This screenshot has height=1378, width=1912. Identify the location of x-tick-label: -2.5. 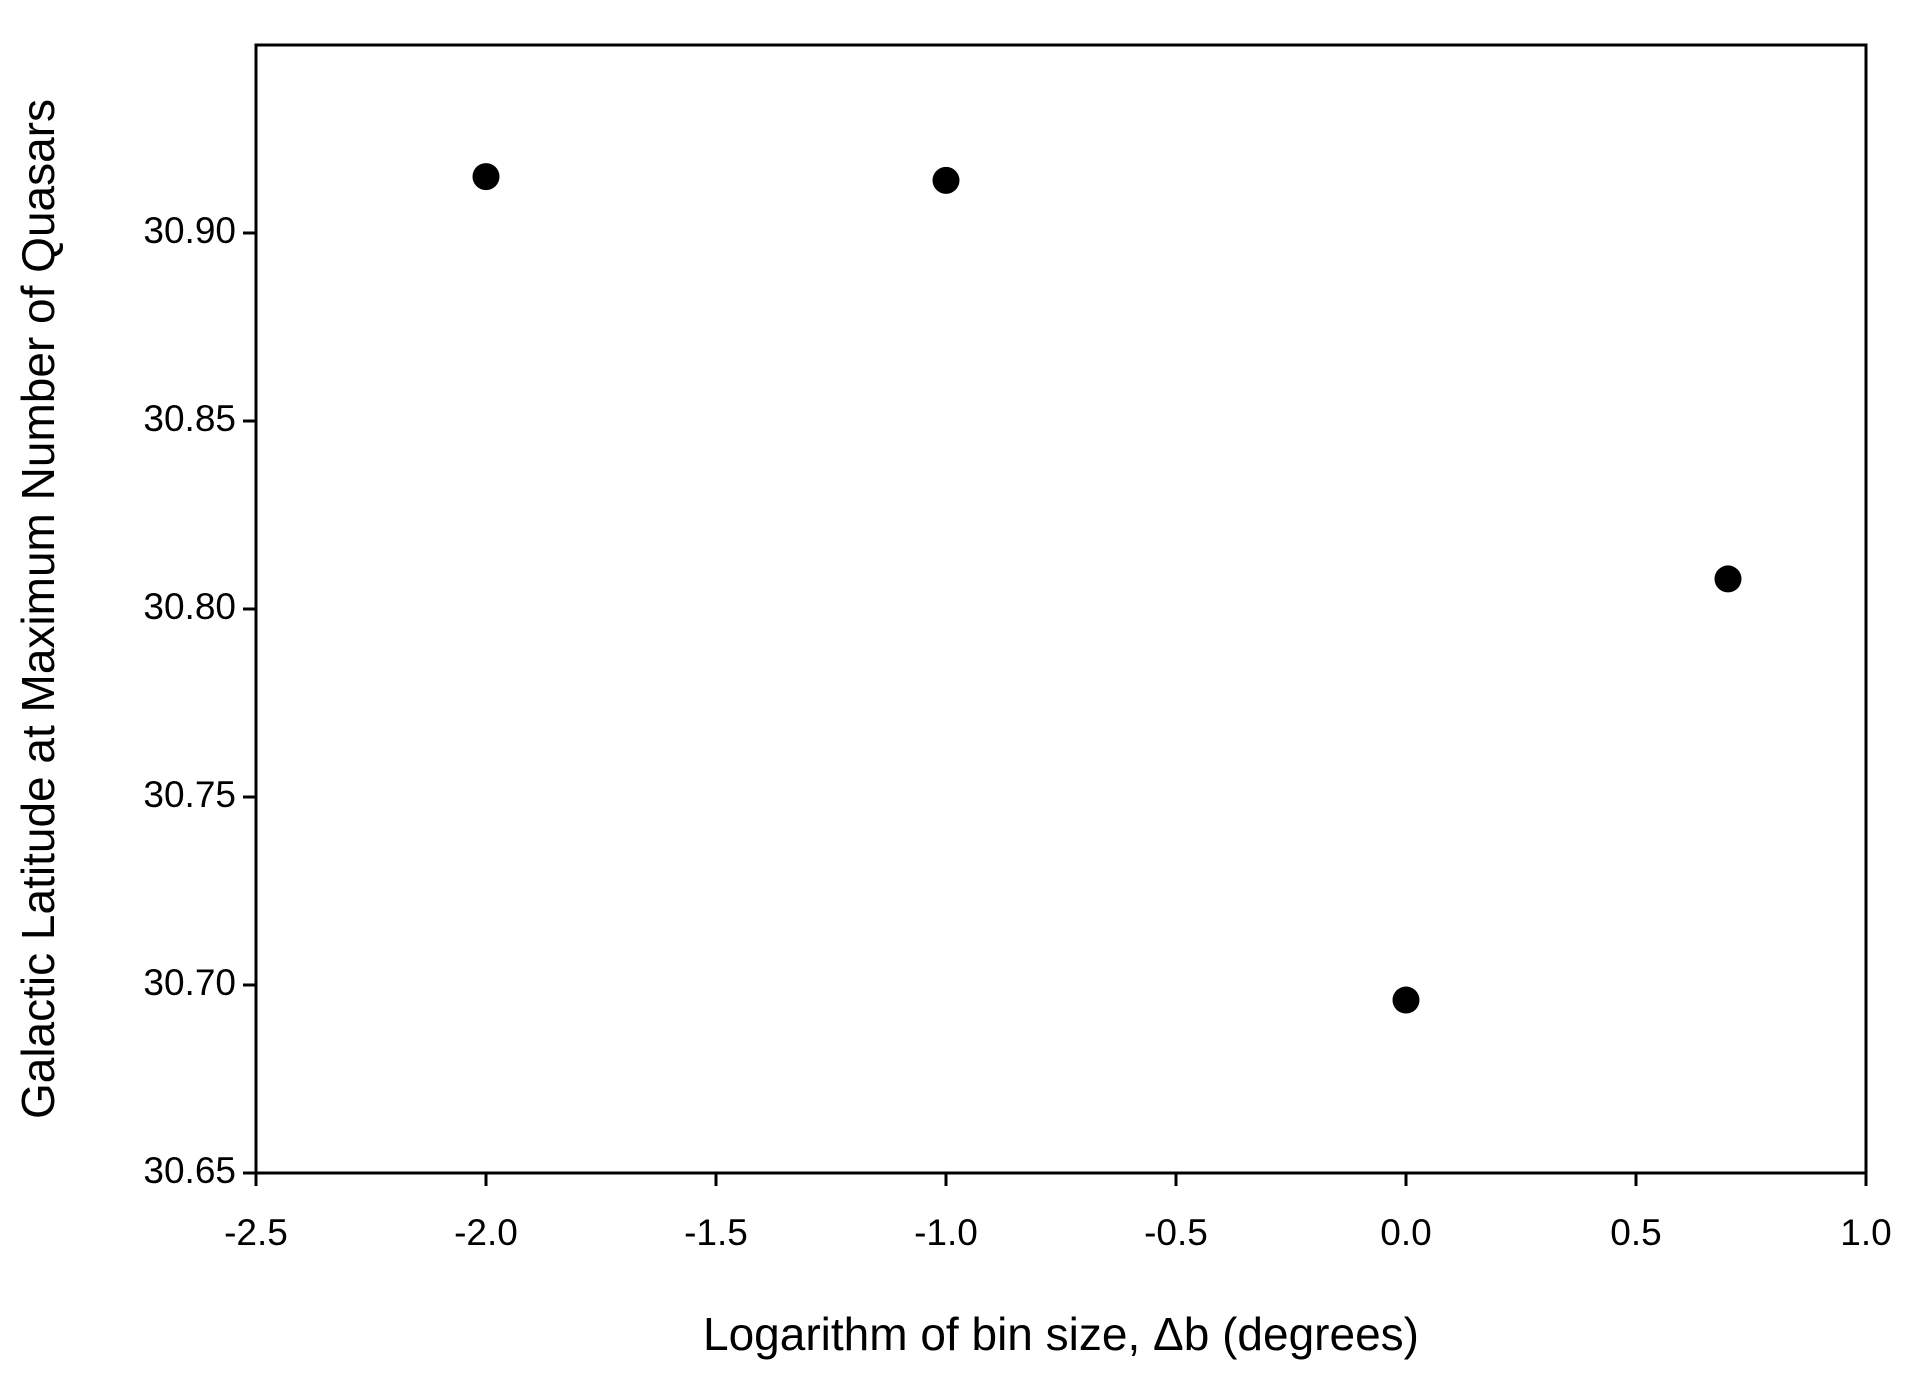
(256, 1232).